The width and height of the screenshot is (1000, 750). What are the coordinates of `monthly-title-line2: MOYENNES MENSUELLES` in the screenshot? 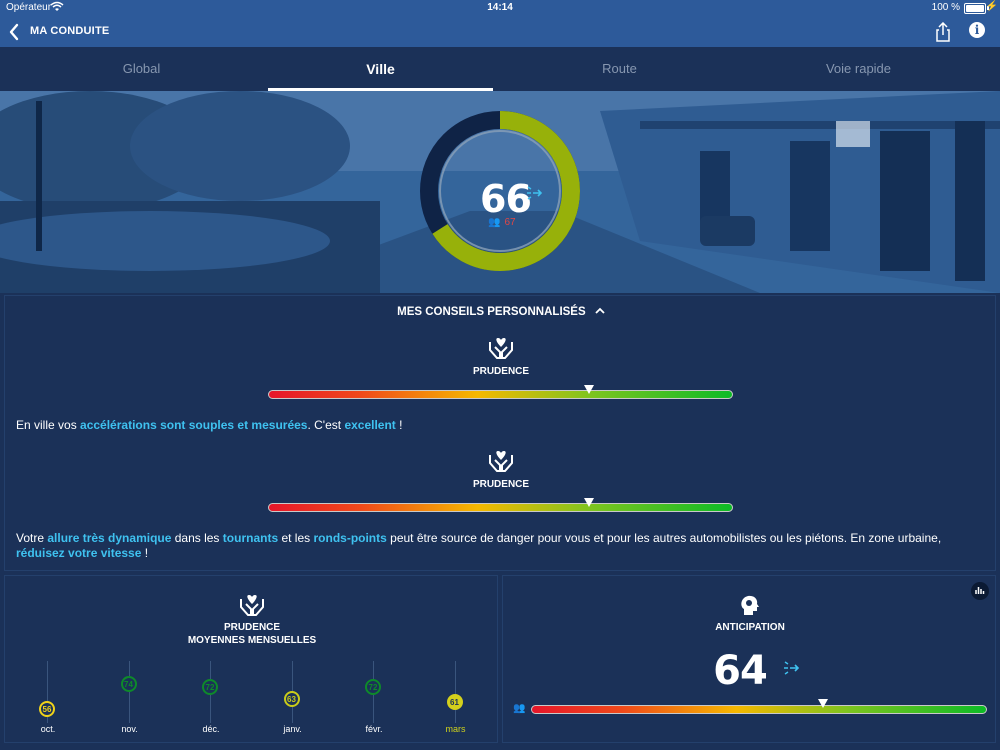 It's located at (252, 640).